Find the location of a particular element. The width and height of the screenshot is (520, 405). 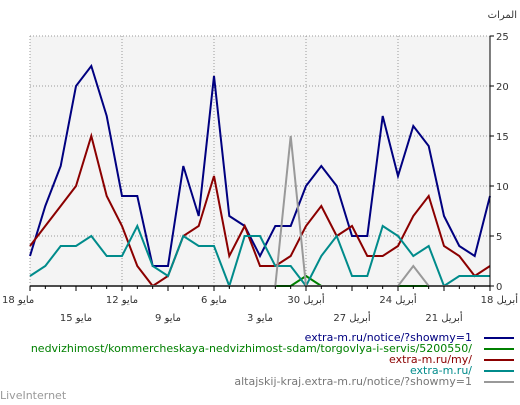

legend-item: extra-m.ru/ is located at coordinates (260, 370).